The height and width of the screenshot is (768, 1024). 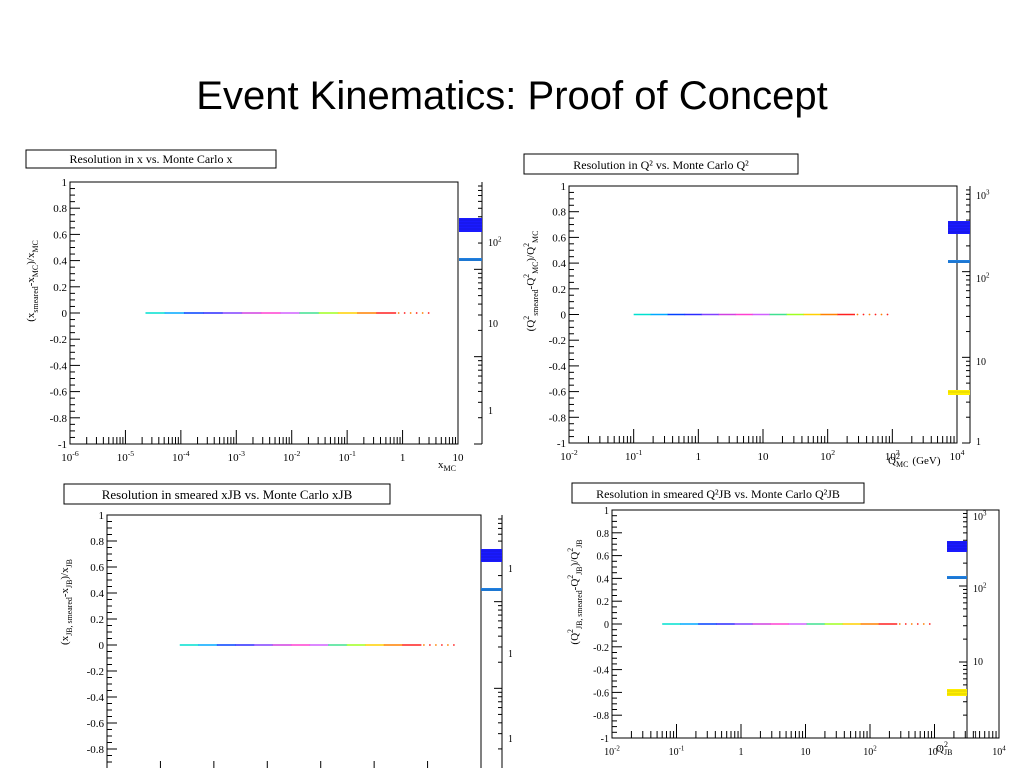 What do you see at coordinates (292, 456) in the screenshot?
I see `x-tick-label: 10⁻²` at bounding box center [292, 456].